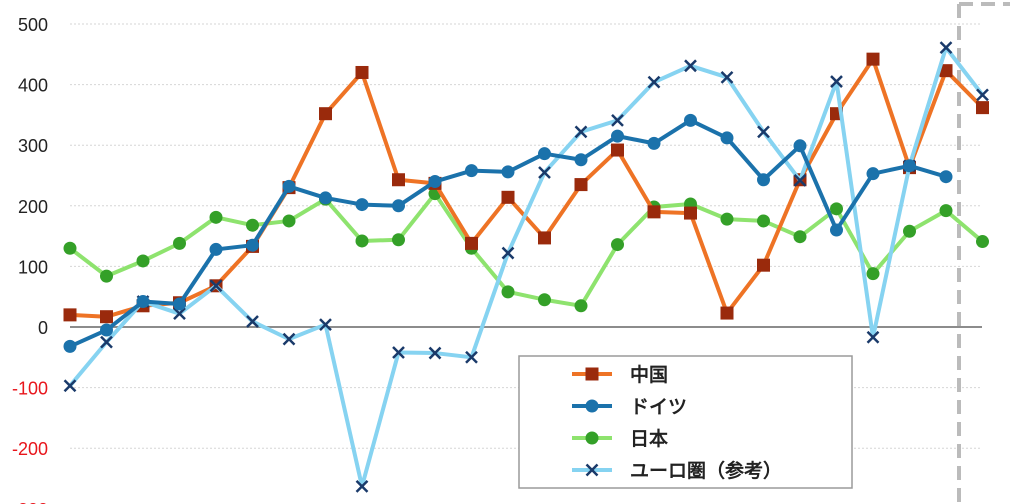 This screenshot has width=1024, height=504. Describe the element at coordinates (649, 374) in the screenshot. I see `legend-label: 中国` at that location.